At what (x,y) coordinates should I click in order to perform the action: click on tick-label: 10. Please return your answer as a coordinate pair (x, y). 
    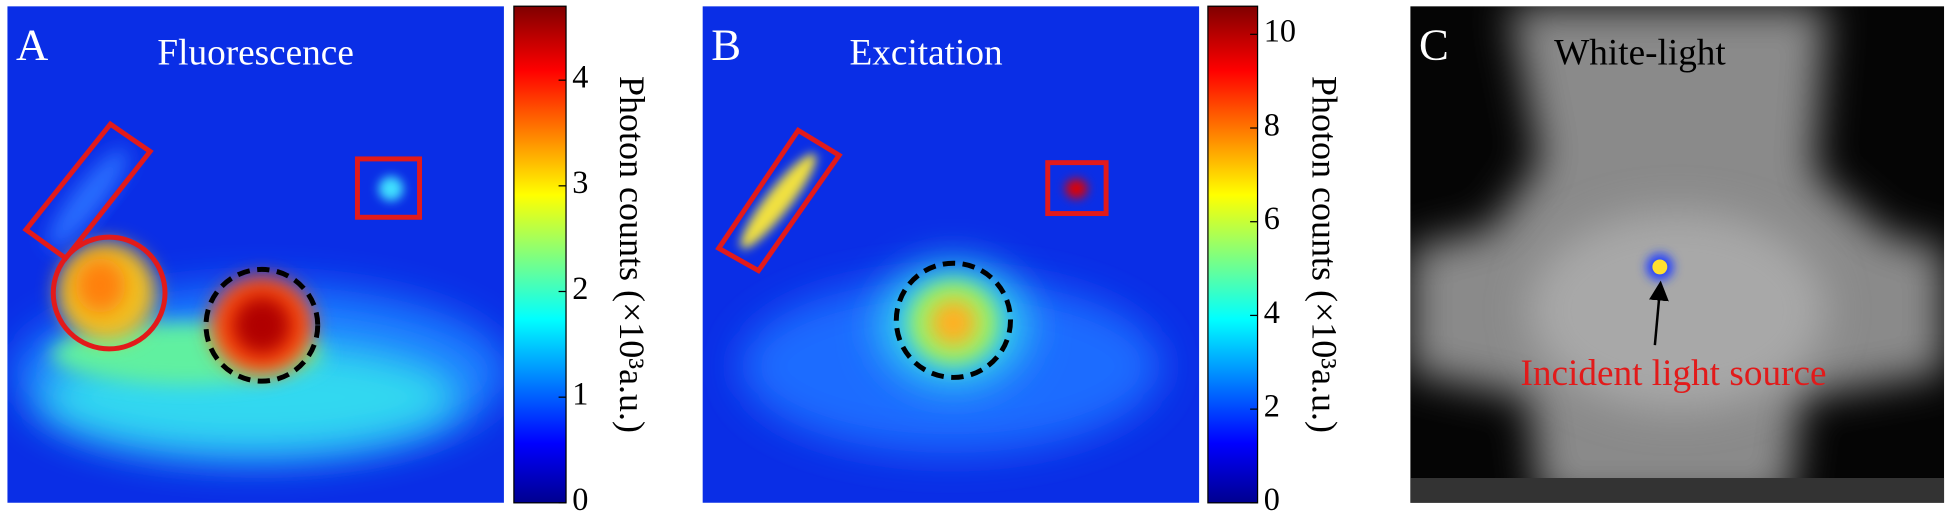
    Looking at the image, I should click on (1280, 31).